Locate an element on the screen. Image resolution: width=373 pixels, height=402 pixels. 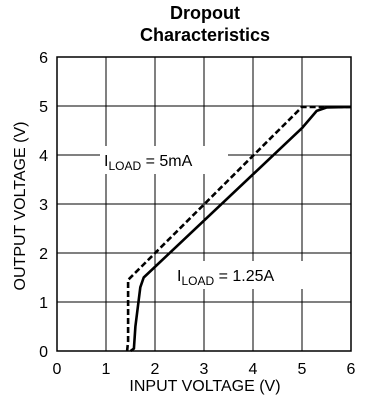
label-5ma: ILOAD = 5mA is located at coordinates (148, 163).